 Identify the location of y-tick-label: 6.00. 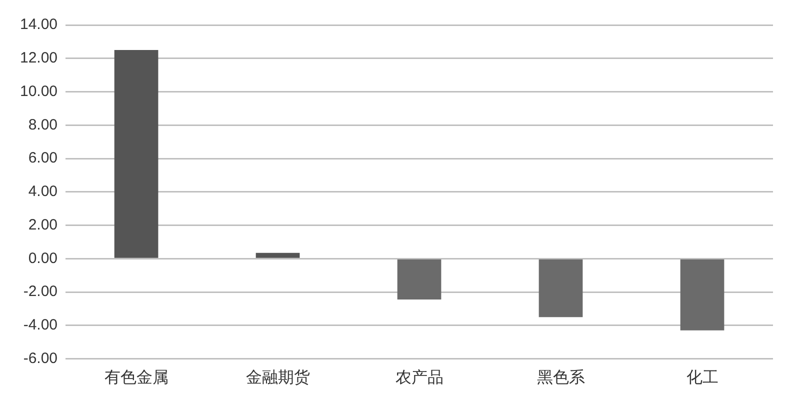
(43, 158).